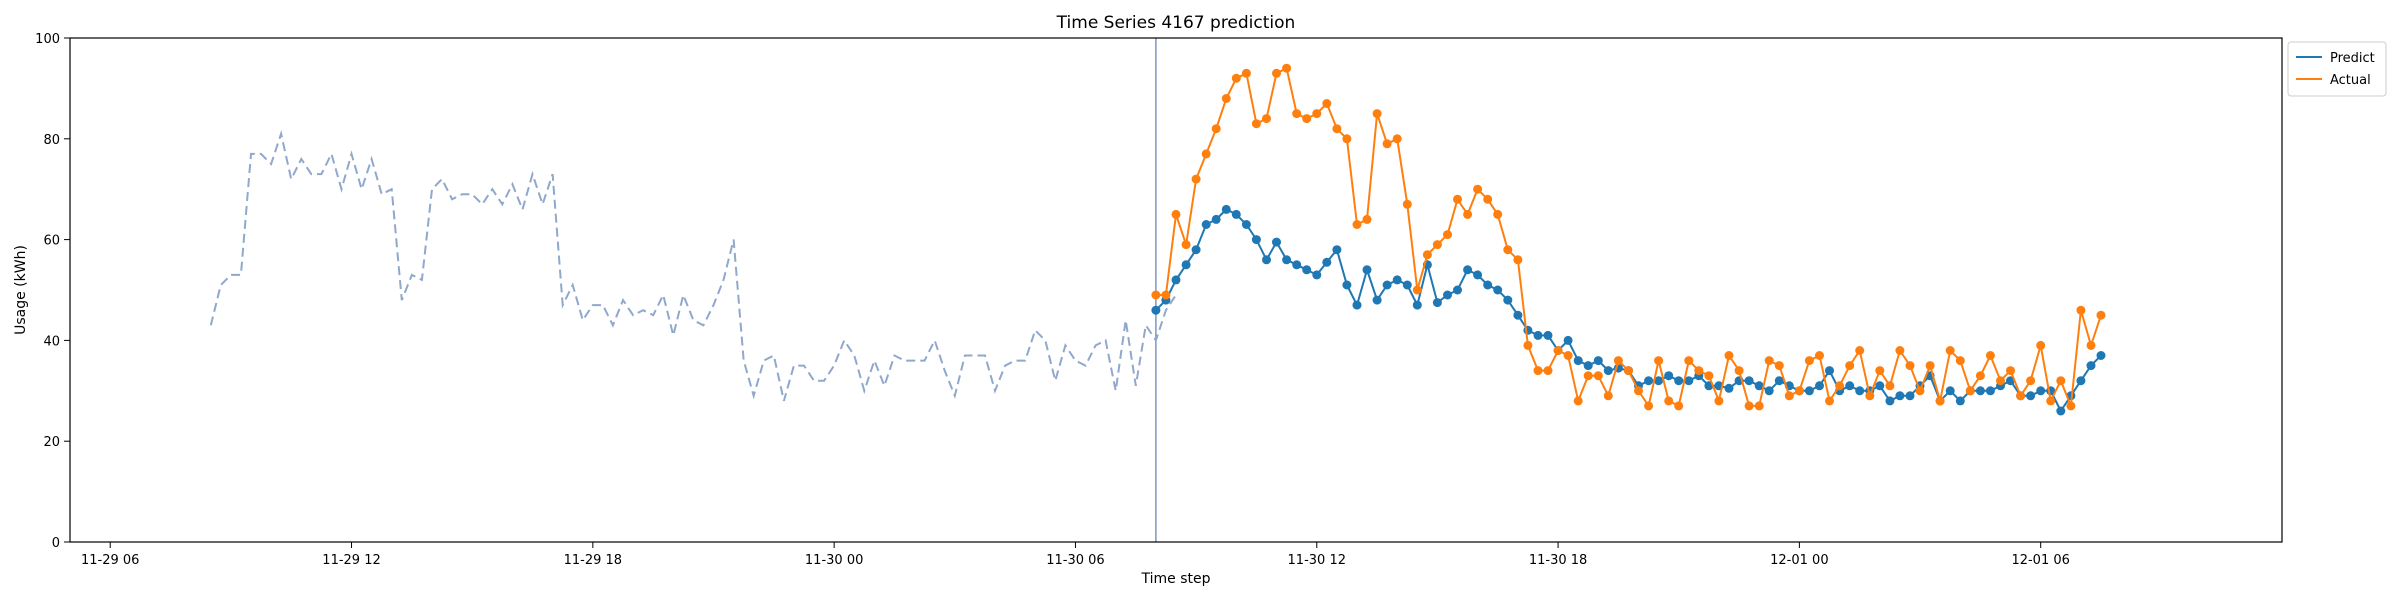 The width and height of the screenshot is (2400, 604). Describe the element at coordinates (351, 560) in the screenshot. I see `x-tick-label: 11-29 12` at that location.